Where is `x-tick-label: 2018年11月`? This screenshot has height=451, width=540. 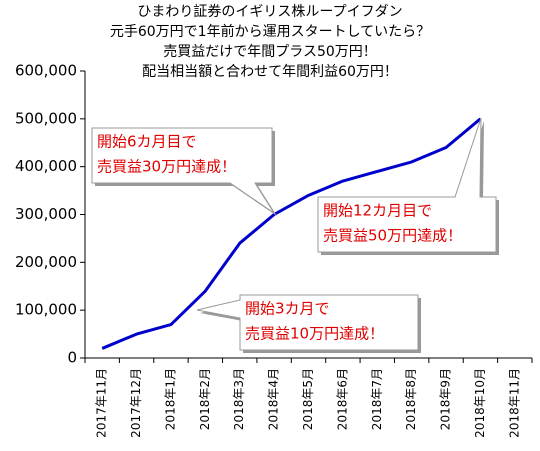
x-tick-label: 2018年11月 is located at coordinates (514, 403).